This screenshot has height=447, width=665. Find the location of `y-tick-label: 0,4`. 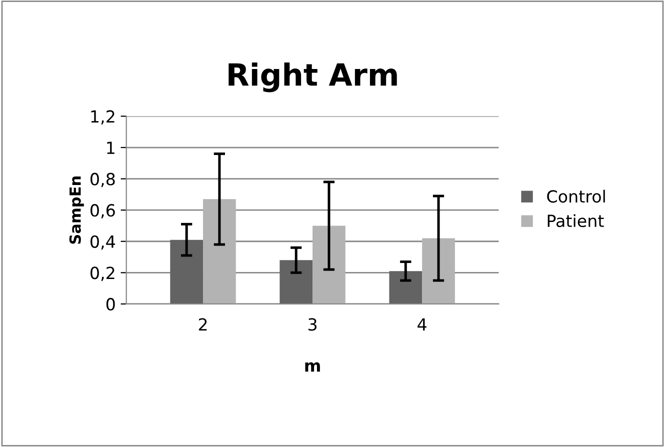

y-tick-label: 0,4 is located at coordinates (102, 242).